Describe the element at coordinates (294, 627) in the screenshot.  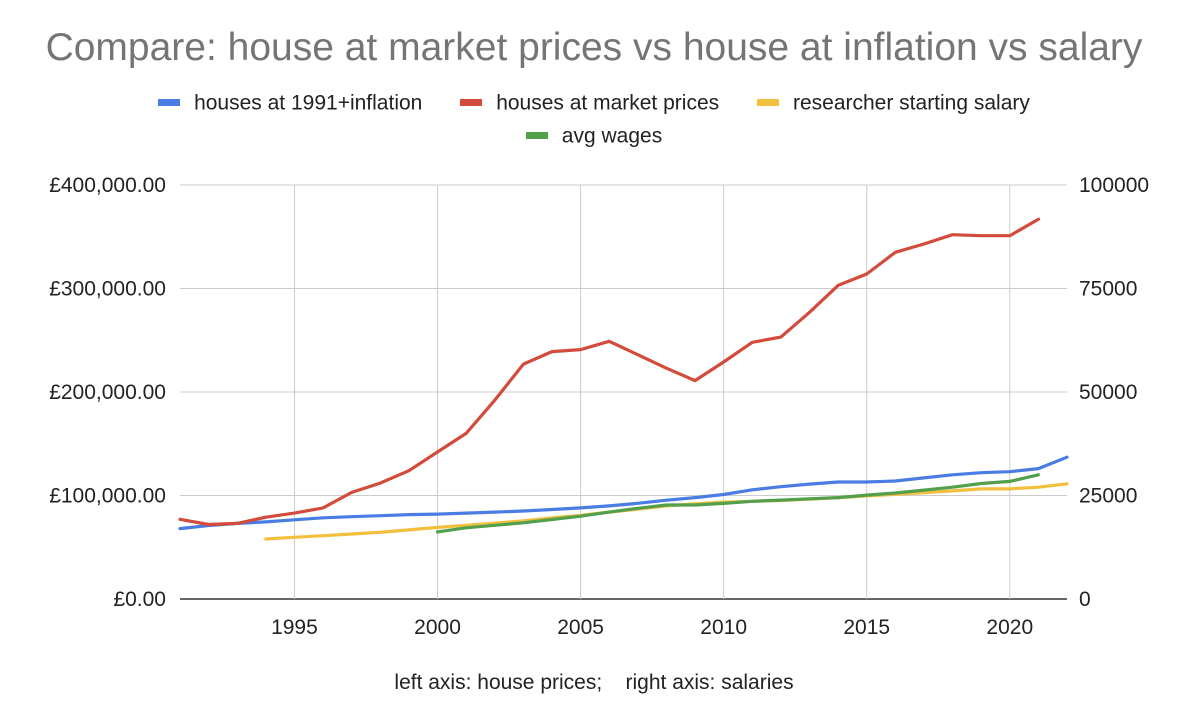
I see `x-tick-label: 1995` at that location.